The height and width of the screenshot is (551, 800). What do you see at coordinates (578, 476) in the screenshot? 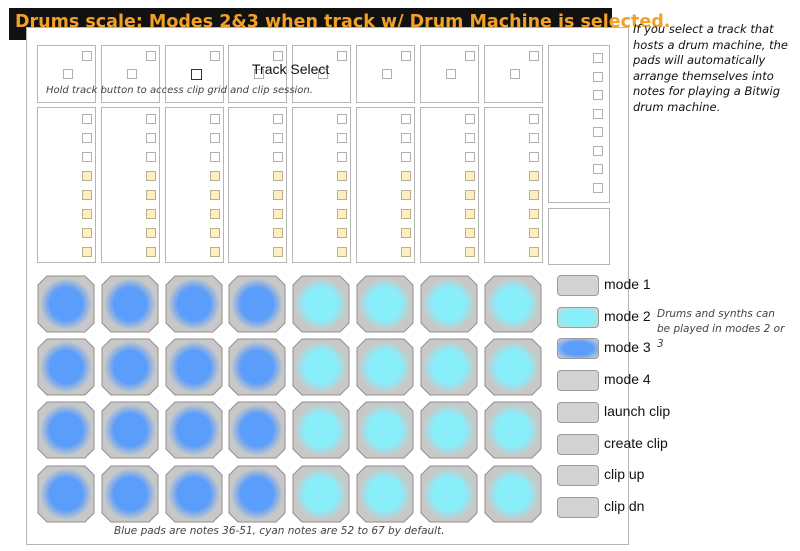
I see `clip-up-button` at bounding box center [578, 476].